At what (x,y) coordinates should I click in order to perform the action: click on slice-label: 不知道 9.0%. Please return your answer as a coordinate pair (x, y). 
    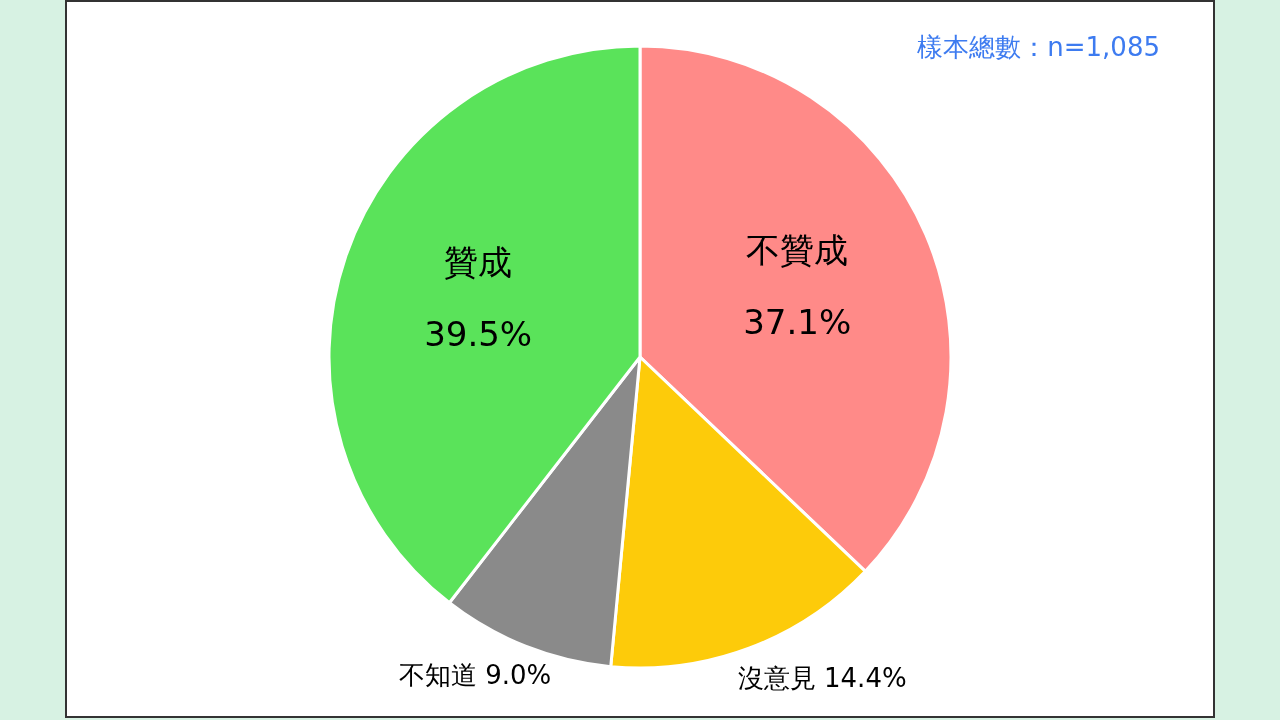
    Looking at the image, I should click on (475, 675).